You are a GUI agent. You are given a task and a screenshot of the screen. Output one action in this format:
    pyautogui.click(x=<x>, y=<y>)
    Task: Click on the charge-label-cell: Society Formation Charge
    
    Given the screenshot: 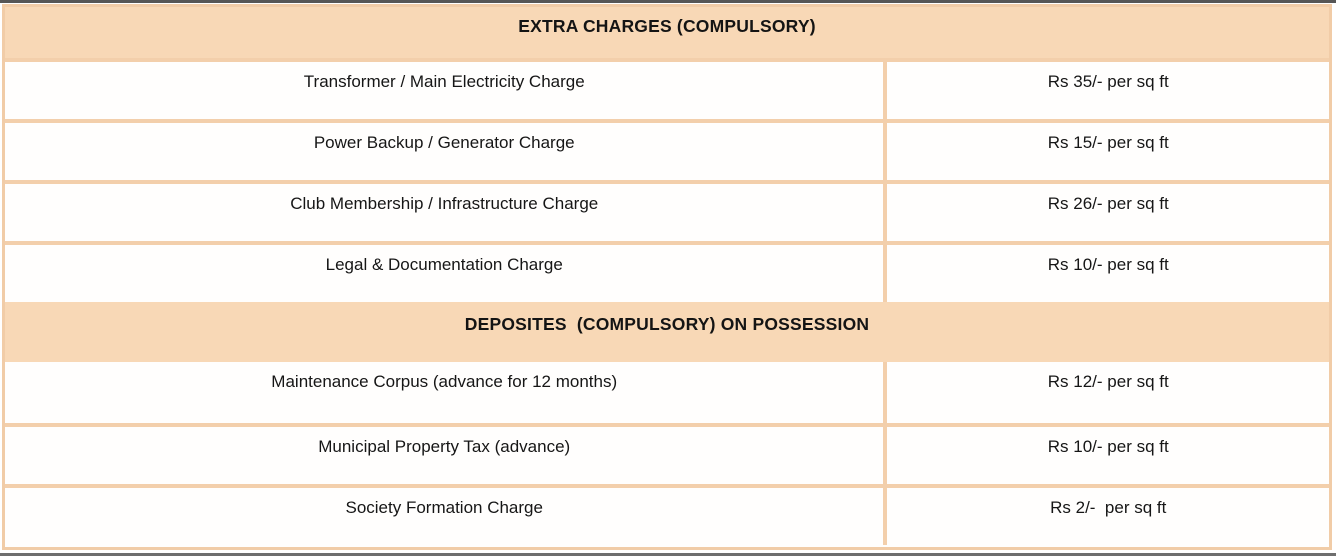 What is the action you would take?
    pyautogui.click(x=444, y=516)
    